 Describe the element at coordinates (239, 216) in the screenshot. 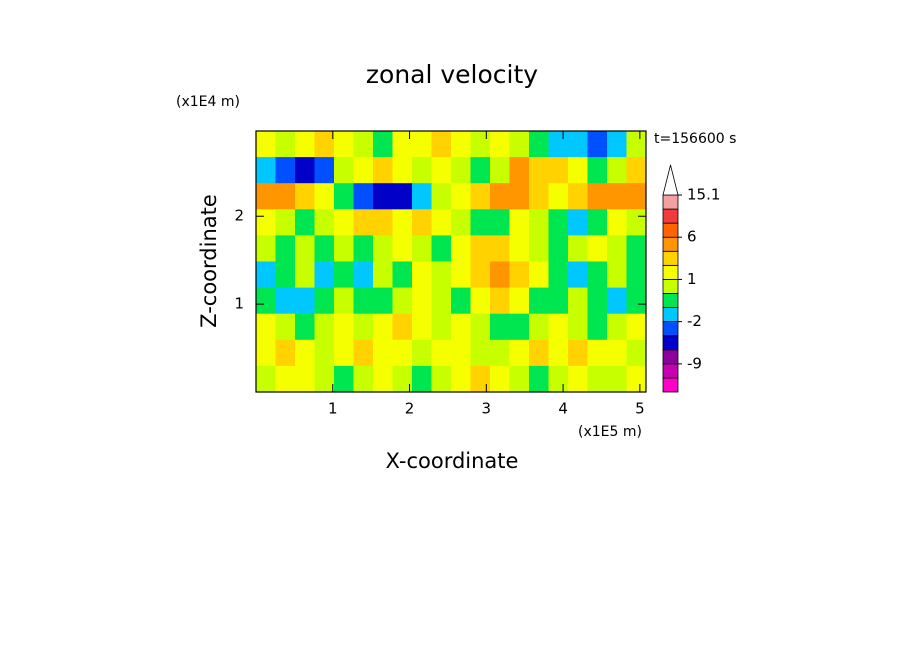

I see `y-tick-label: 2` at that location.